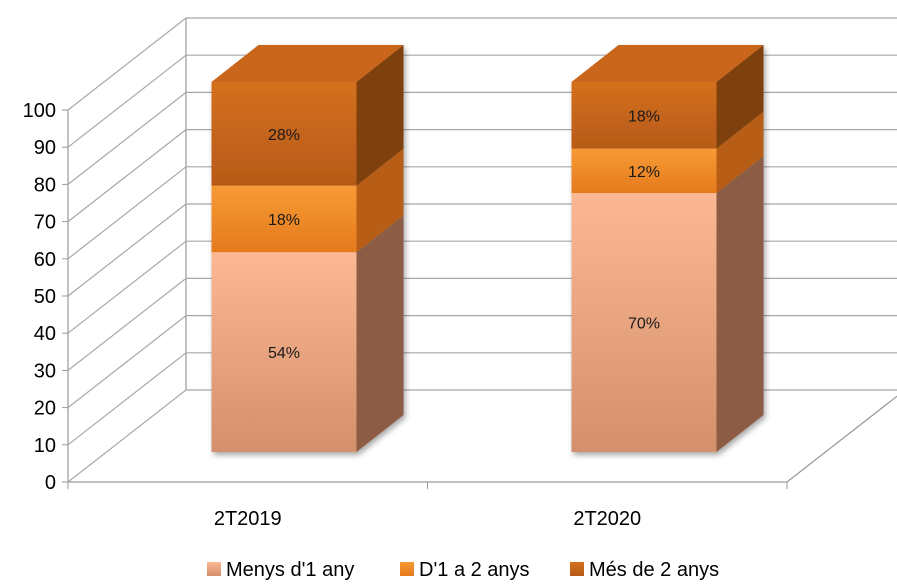  I want to click on y-tick-label: 0, so click(50, 483).